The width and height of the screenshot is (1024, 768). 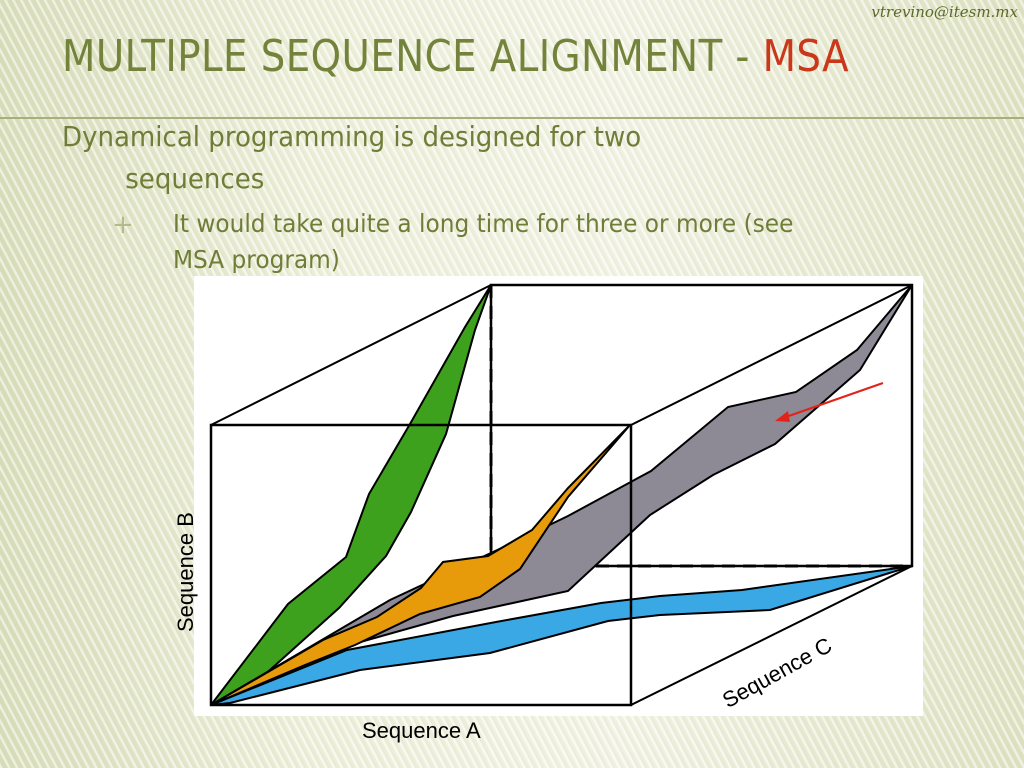 I want to click on slide-title: MULTIPLE SEQUENCE ALIGNMENT - MSA, so click(x=455, y=57).